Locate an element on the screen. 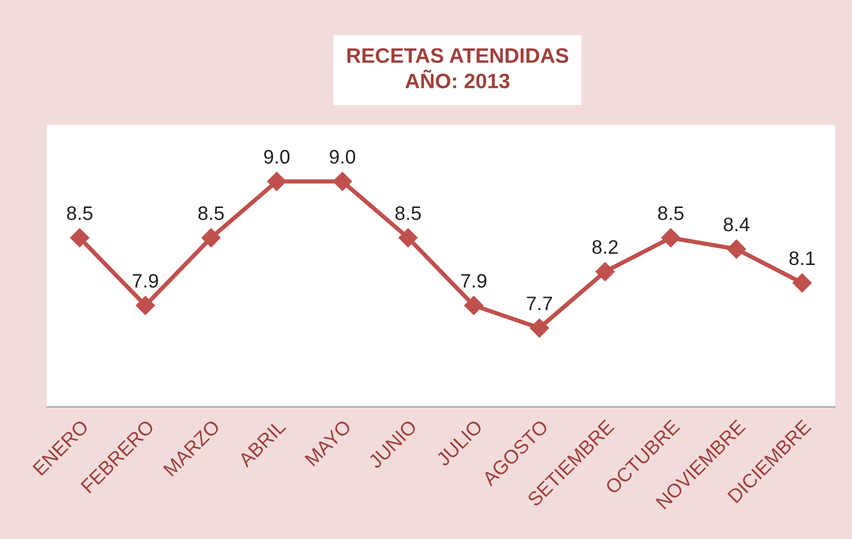  data-label: 8.4 is located at coordinates (737, 225).